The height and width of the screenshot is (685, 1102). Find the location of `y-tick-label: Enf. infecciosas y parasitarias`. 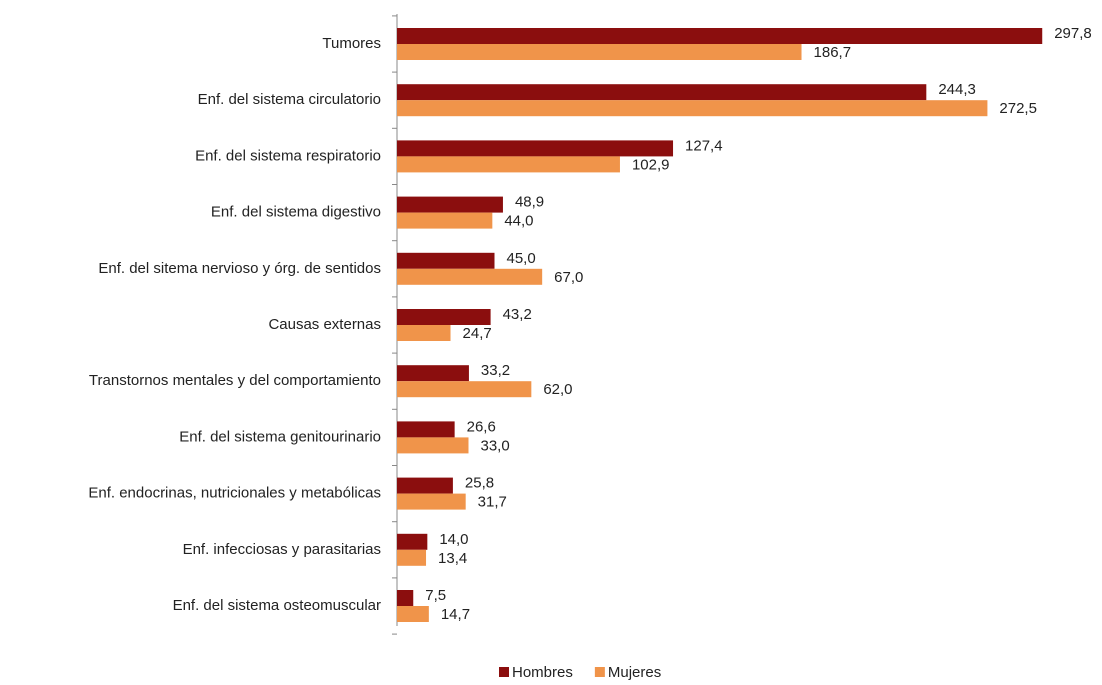

y-tick-label: Enf. infecciosas y parasitarias is located at coordinates (282, 549).